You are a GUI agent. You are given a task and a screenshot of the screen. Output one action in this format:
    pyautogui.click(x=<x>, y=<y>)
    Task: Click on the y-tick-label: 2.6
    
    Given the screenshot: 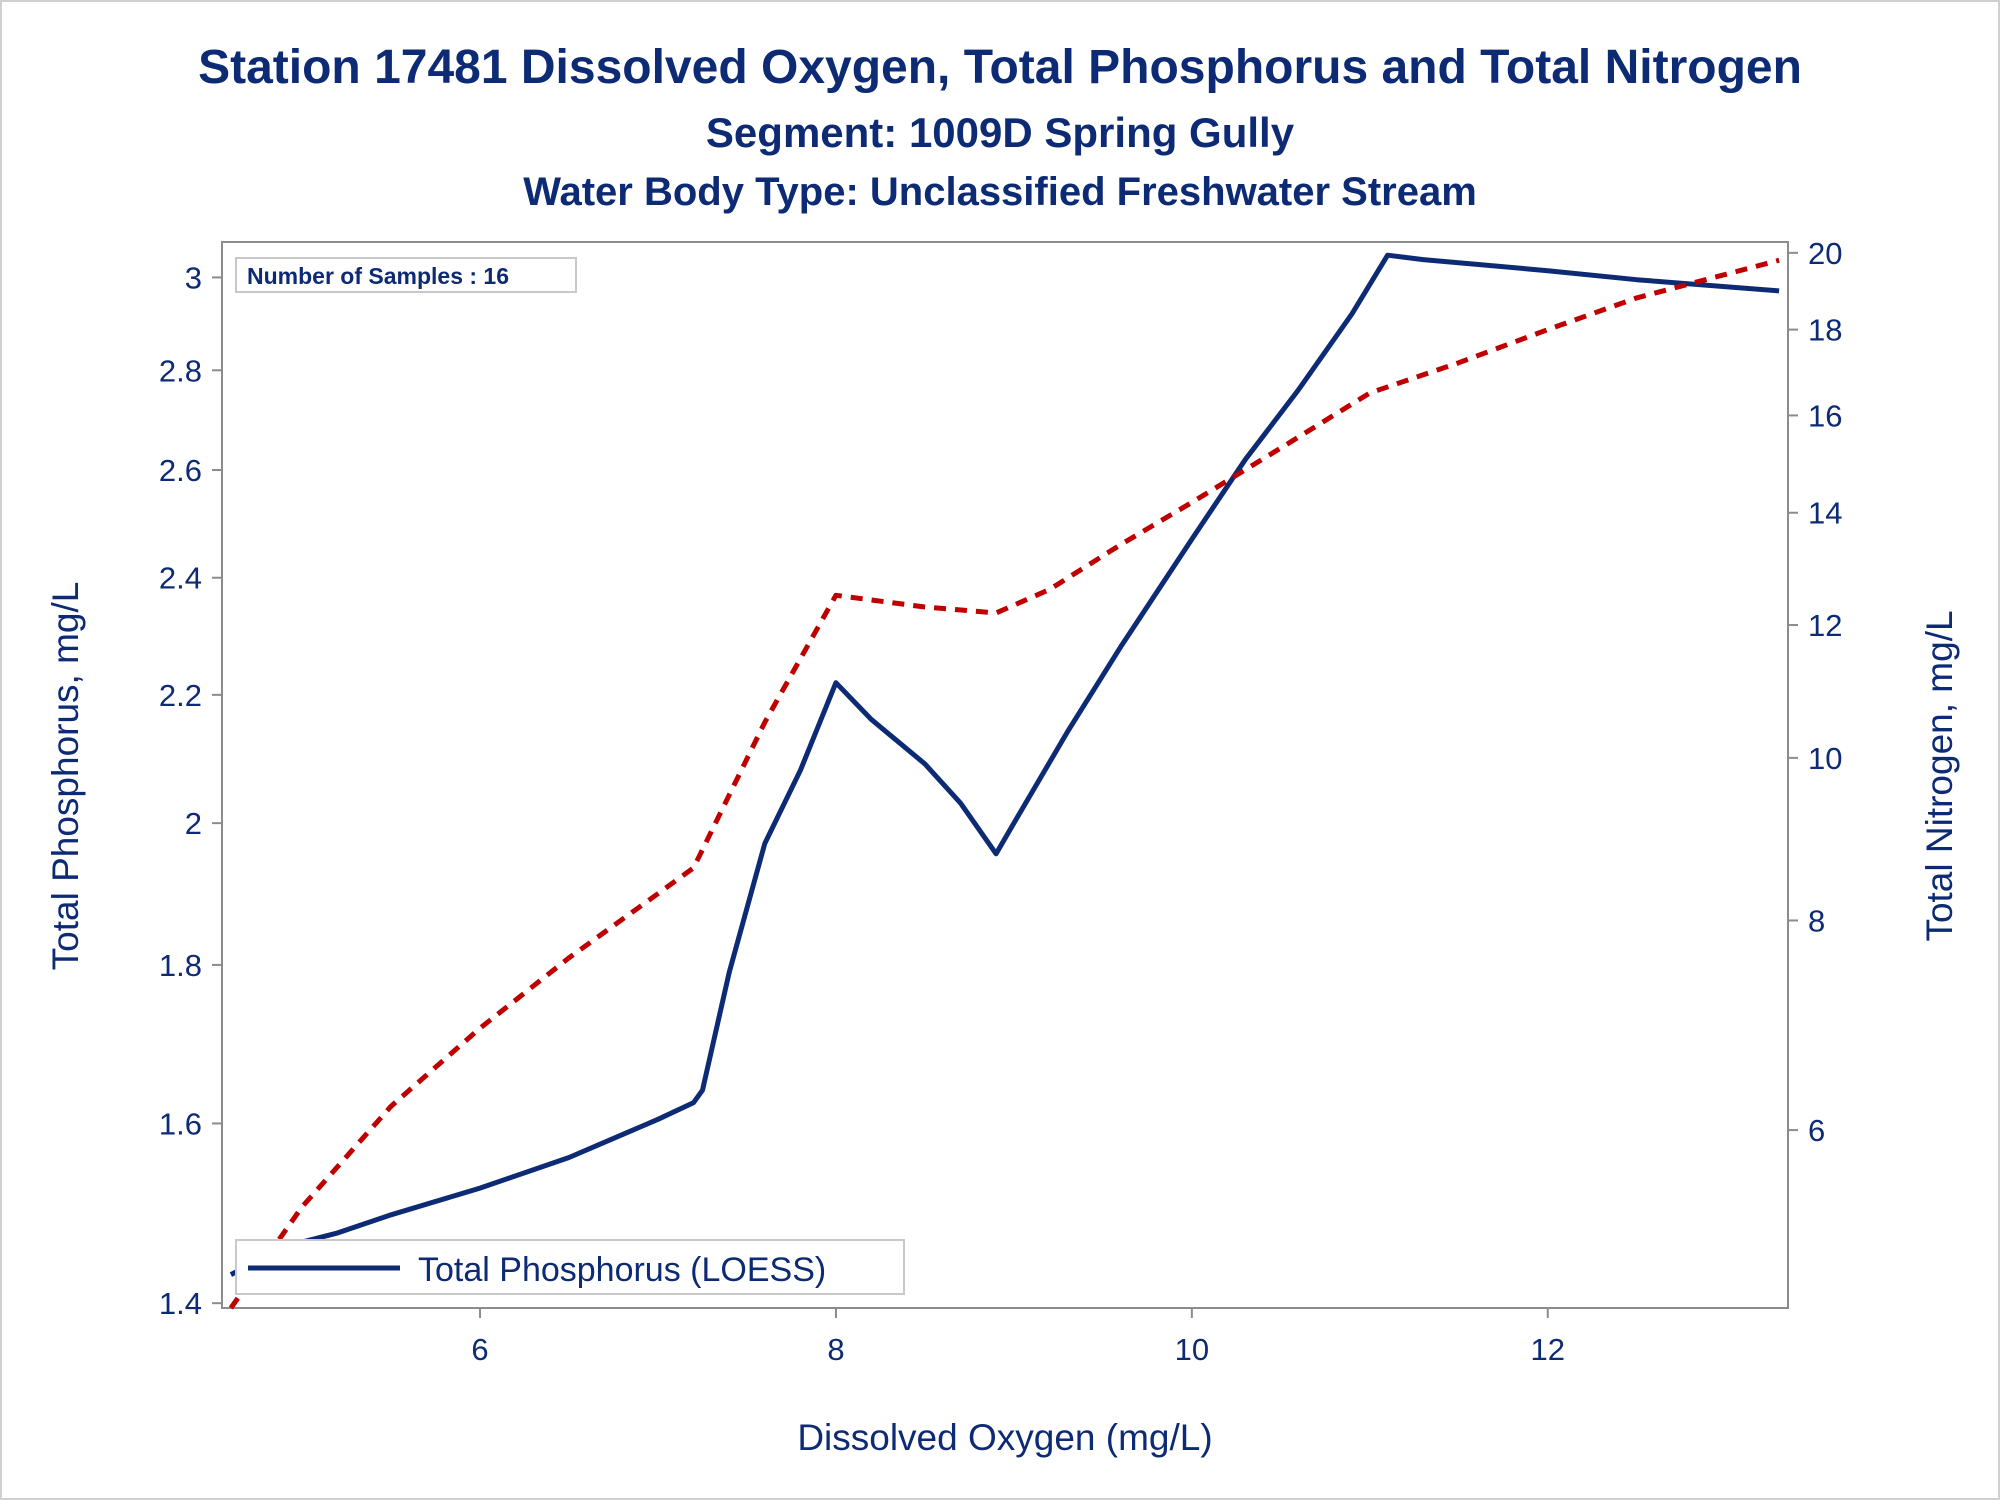 What is the action you would take?
    pyautogui.click(x=180, y=470)
    